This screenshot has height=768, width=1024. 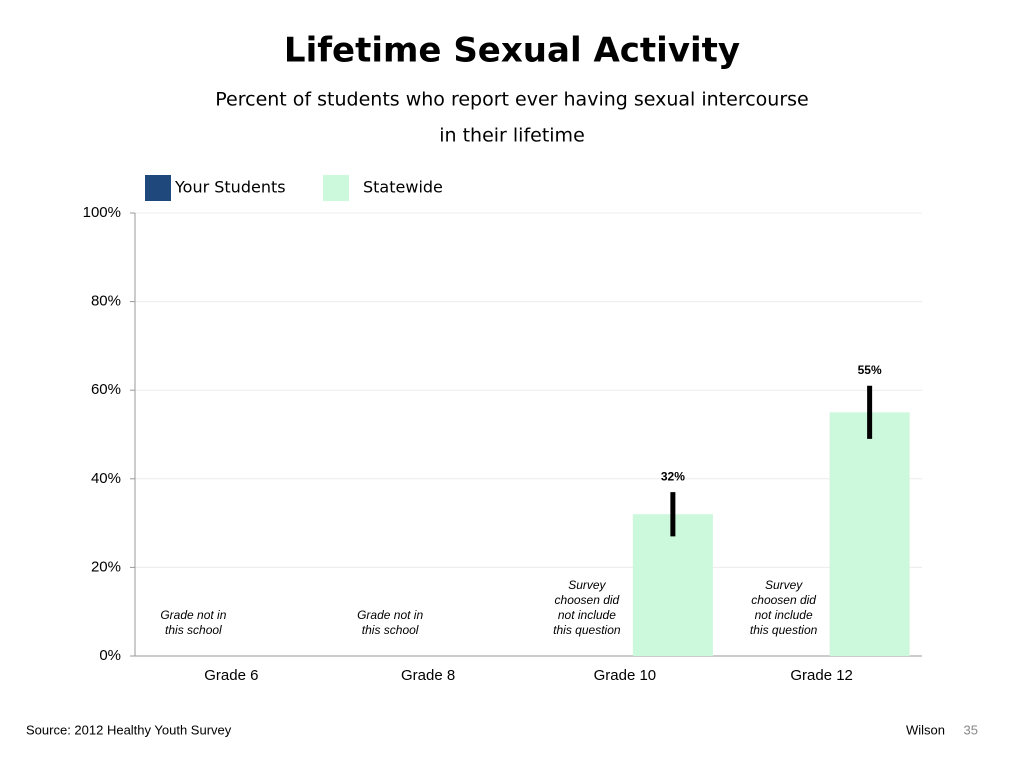 What do you see at coordinates (925, 729) in the screenshot?
I see `author: Wilson` at bounding box center [925, 729].